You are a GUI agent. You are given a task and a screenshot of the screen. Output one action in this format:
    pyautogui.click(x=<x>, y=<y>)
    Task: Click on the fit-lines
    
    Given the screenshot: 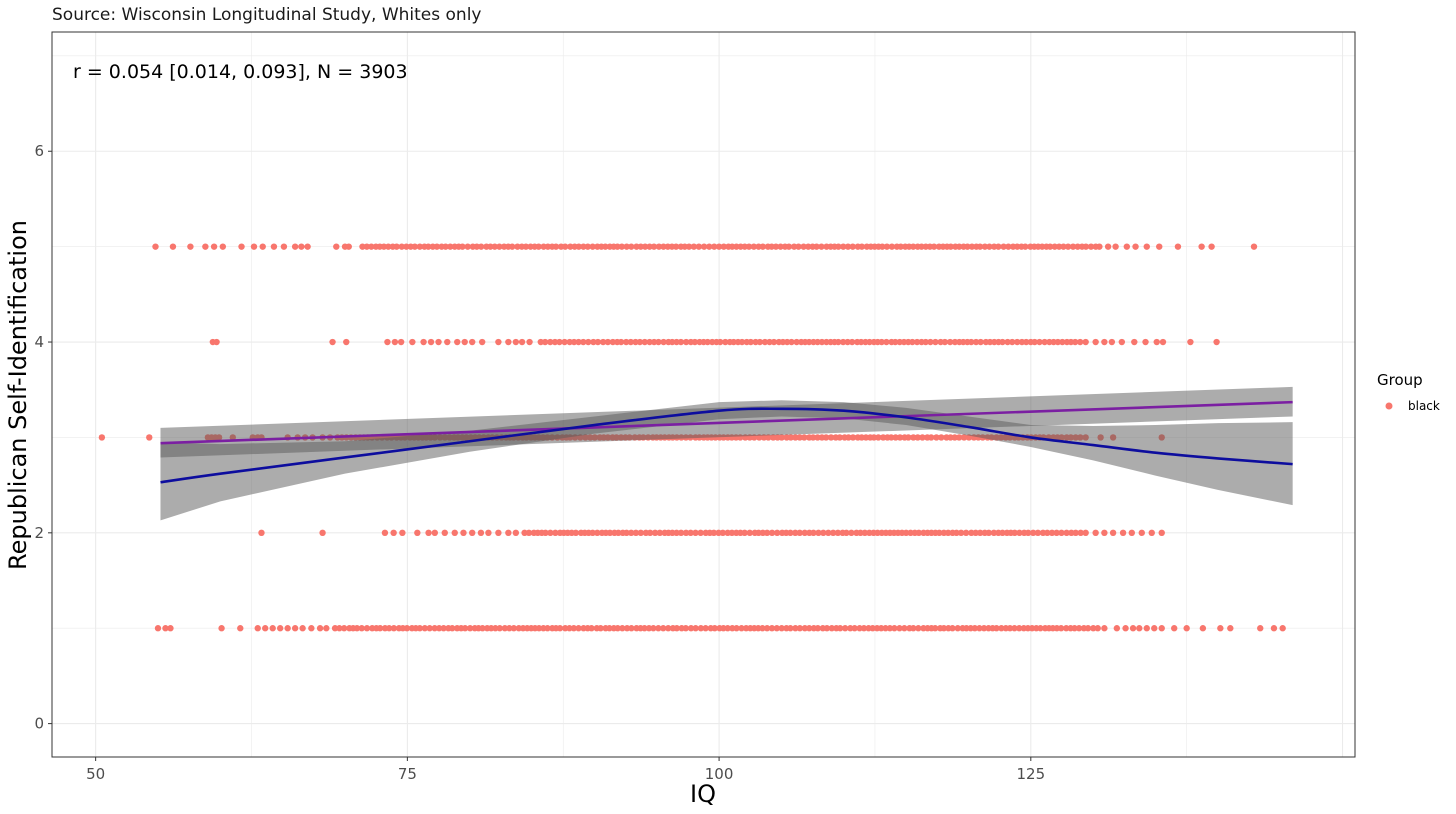 What is the action you would take?
    pyautogui.click(x=726, y=442)
    